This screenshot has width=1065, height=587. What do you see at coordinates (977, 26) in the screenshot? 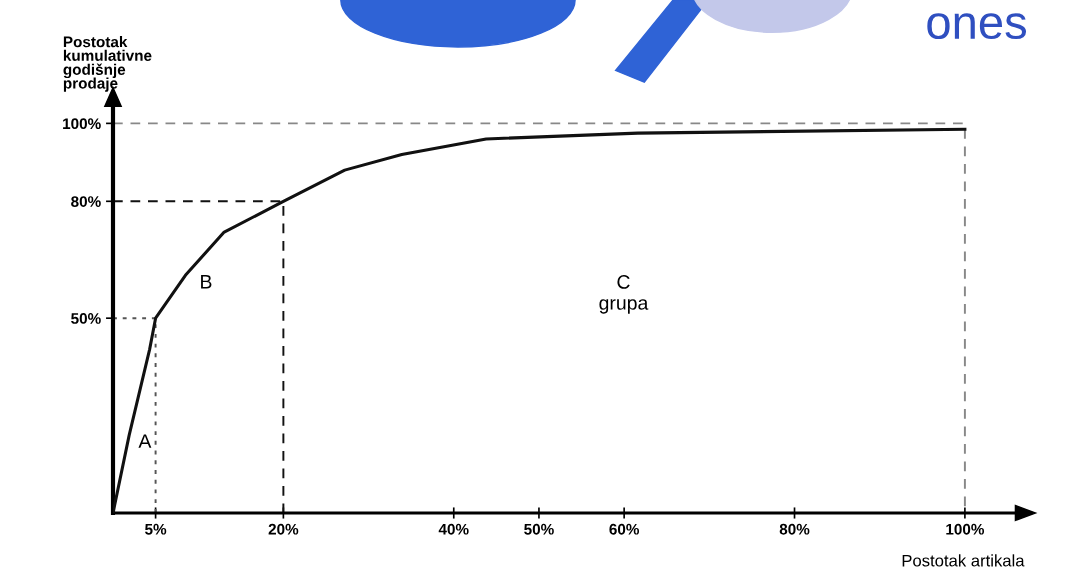
I see `text: ones` at bounding box center [977, 26].